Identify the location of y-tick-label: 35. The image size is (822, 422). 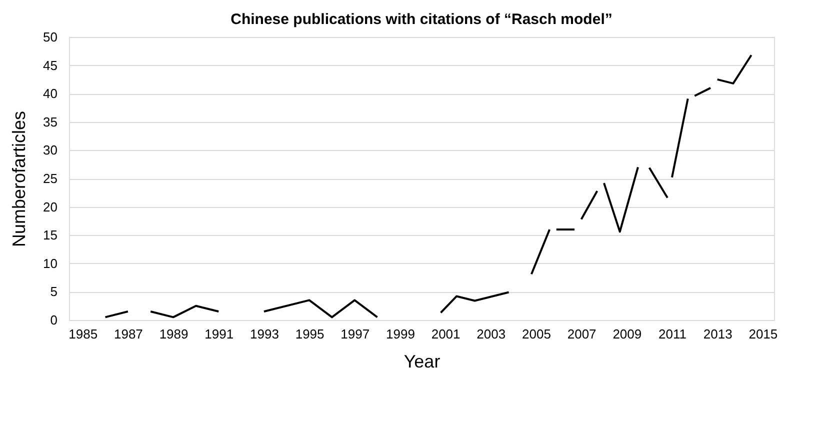
(50, 122).